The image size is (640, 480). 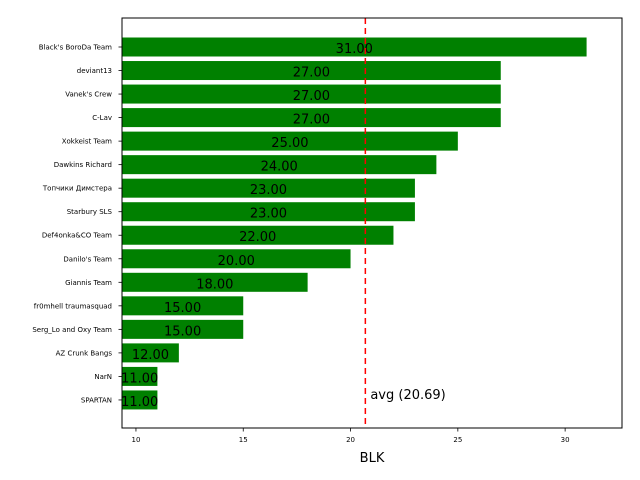 What do you see at coordinates (257, 237) in the screenshot?
I see `bar-value-label: 22.00` at bounding box center [257, 237].